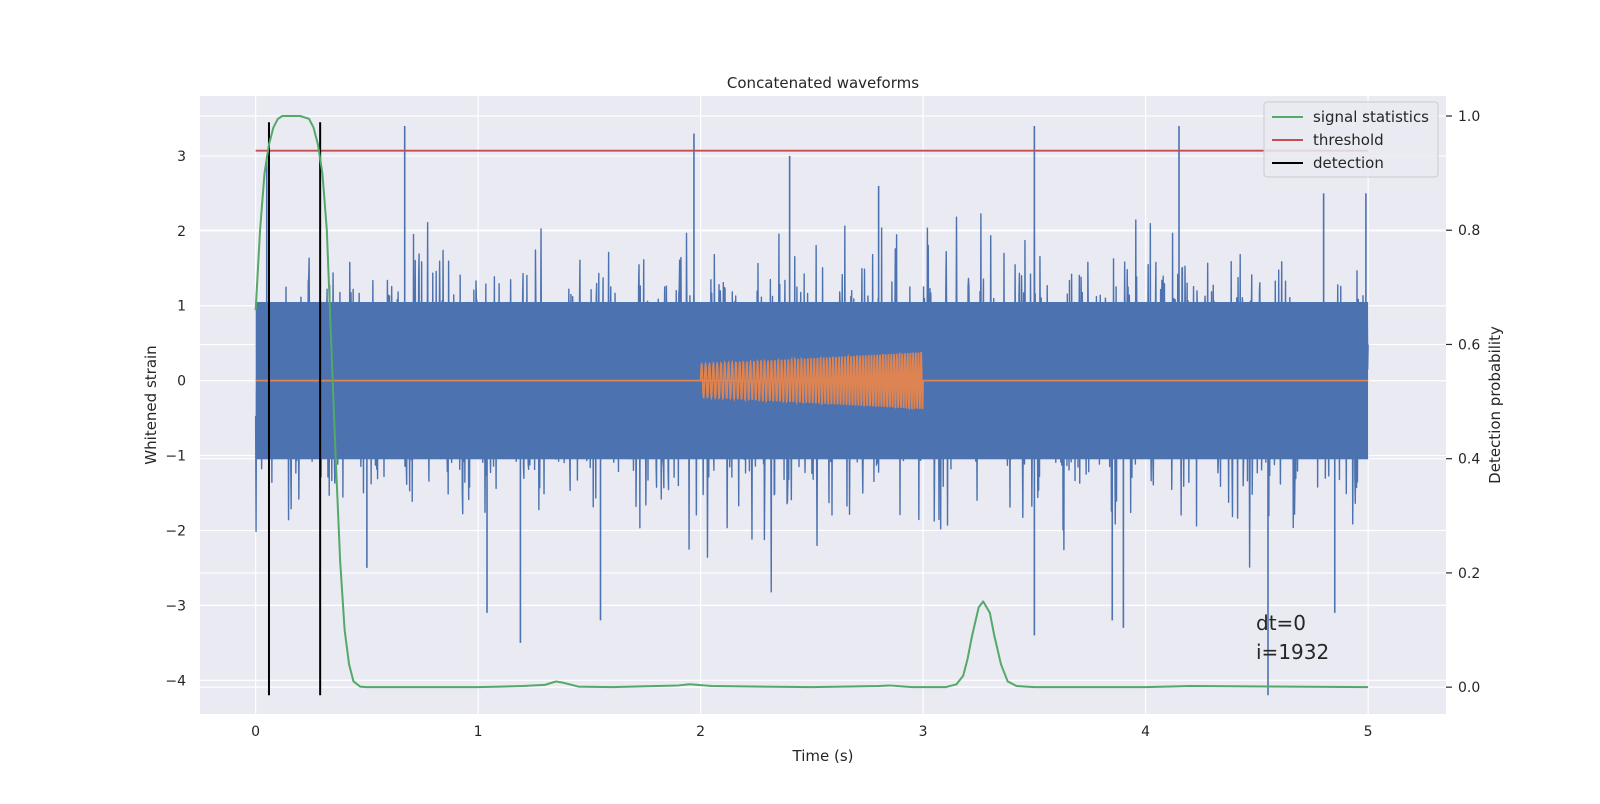 The image size is (1600, 804). I want to click on y2-axis-label: Detection probability, so click(1495, 405).